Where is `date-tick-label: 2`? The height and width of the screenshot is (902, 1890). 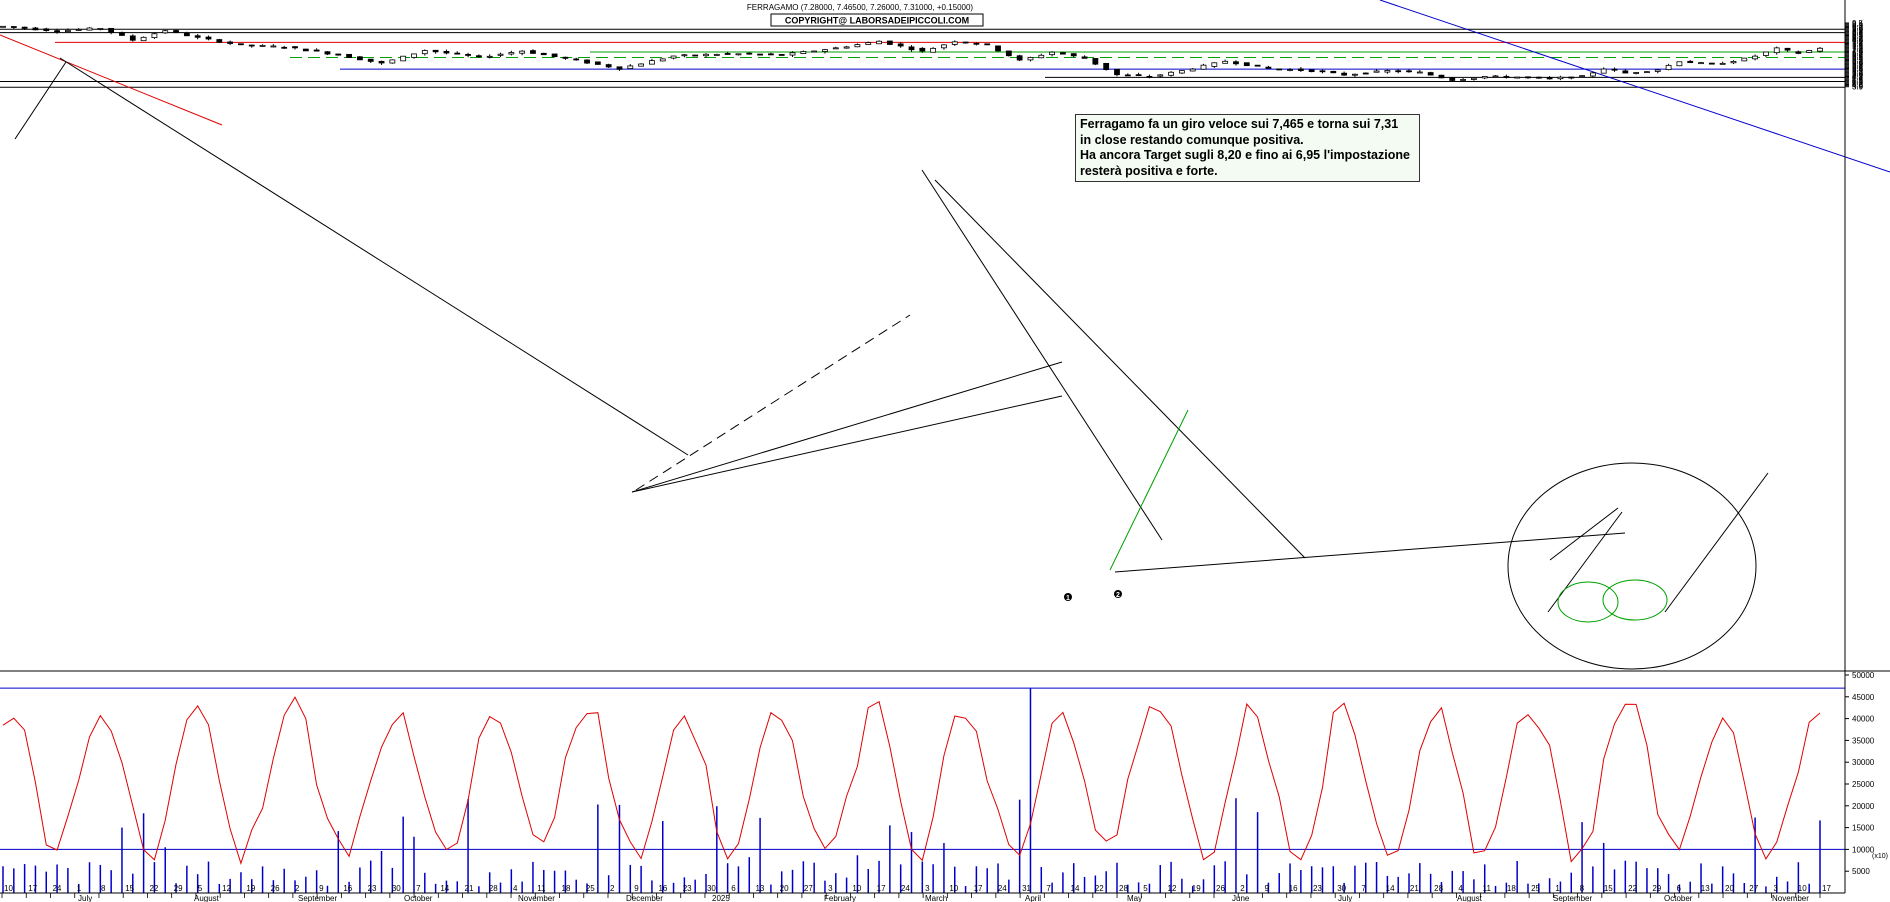
date-tick-label: 2 is located at coordinates (1242, 888).